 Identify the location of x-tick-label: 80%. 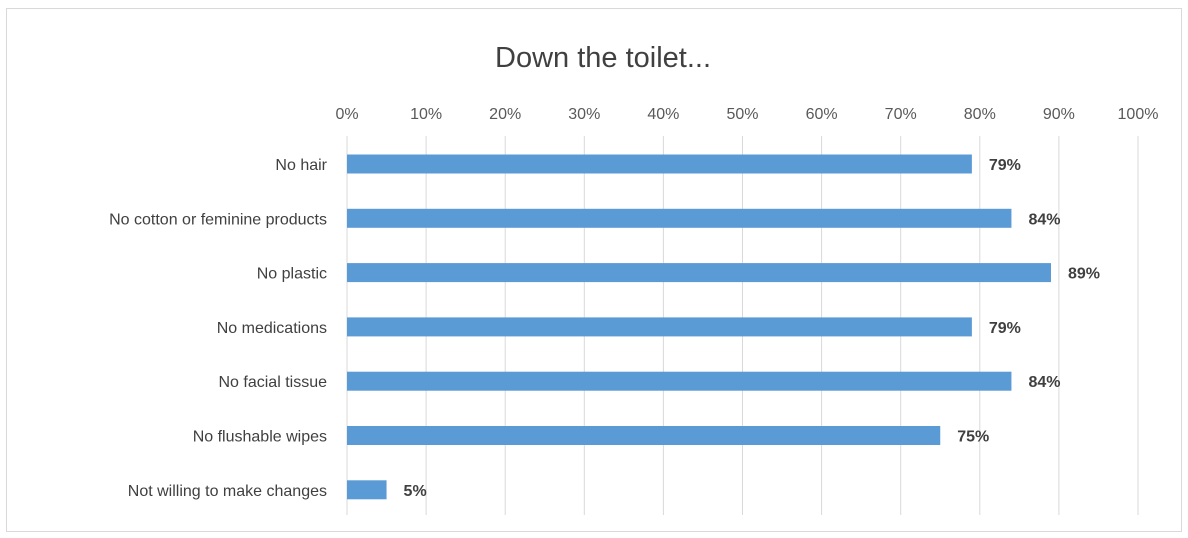
(980, 114).